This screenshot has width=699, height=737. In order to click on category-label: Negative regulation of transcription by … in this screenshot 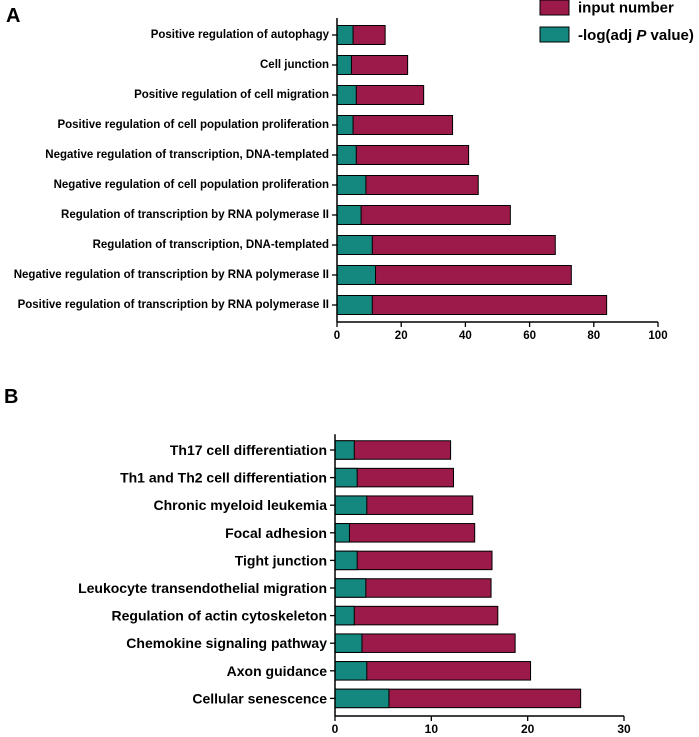, I will do `click(171, 275)`.